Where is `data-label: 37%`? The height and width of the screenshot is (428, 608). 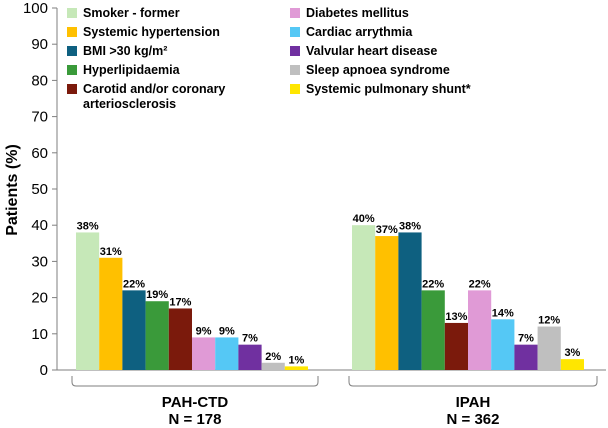 data-label: 37% is located at coordinates (387, 230).